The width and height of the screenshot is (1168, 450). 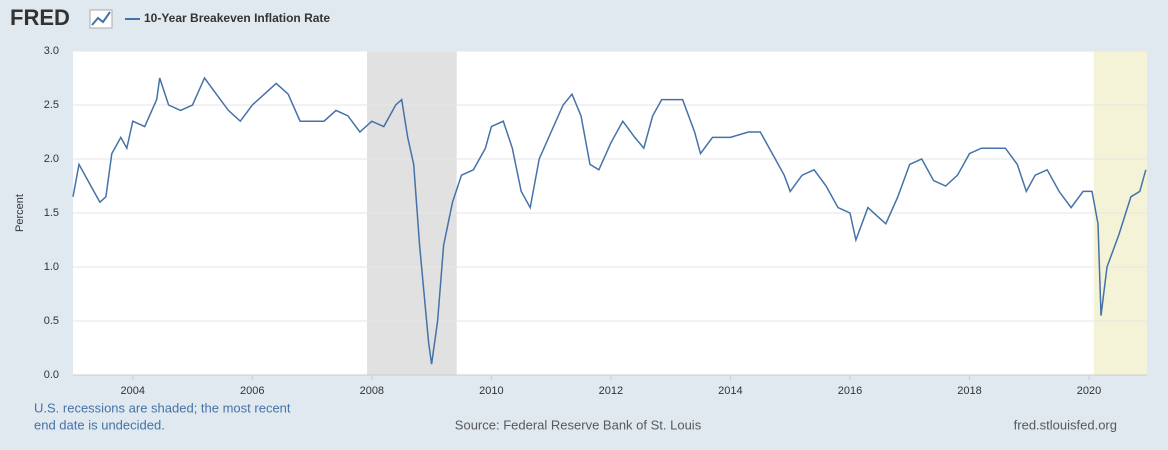 I want to click on x-tick-label: 2006, so click(x=252, y=391).